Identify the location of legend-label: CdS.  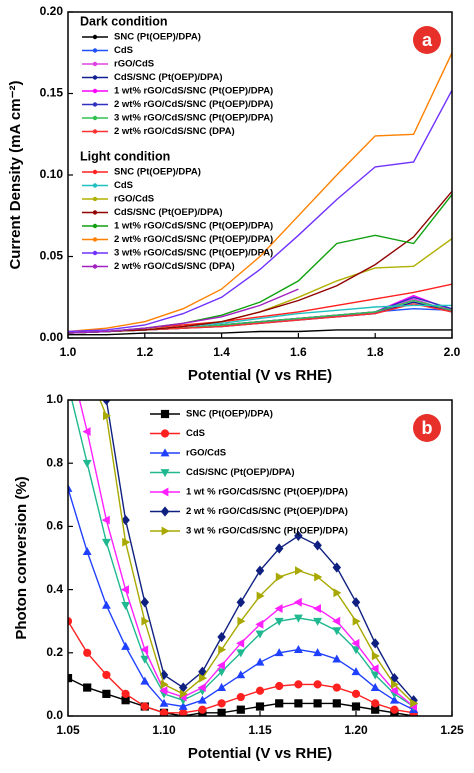
(123, 185).